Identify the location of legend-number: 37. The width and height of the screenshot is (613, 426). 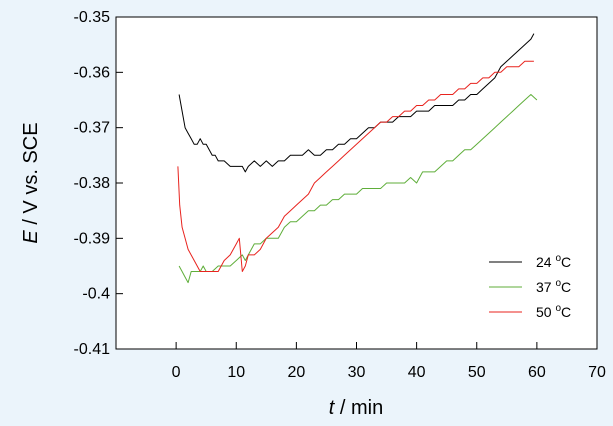
(545, 287).